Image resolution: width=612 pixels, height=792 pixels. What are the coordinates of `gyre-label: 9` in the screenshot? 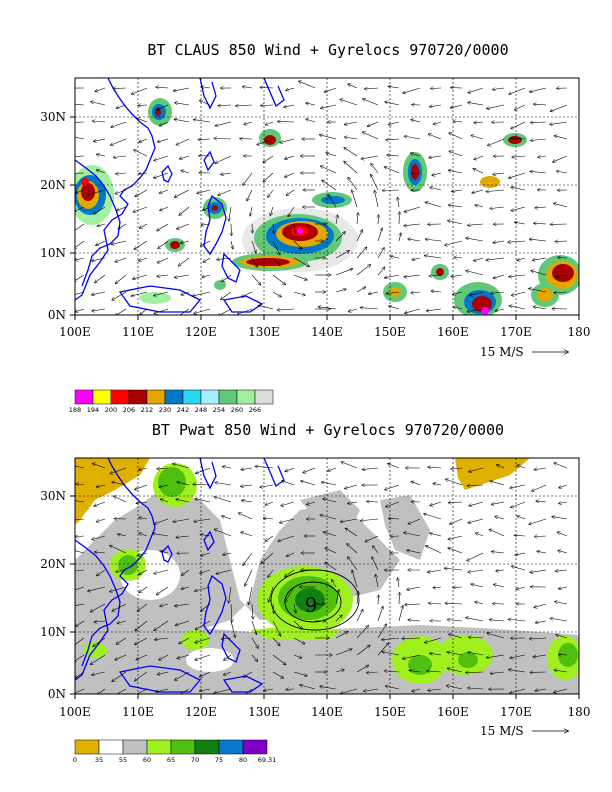 It's located at (311, 605).